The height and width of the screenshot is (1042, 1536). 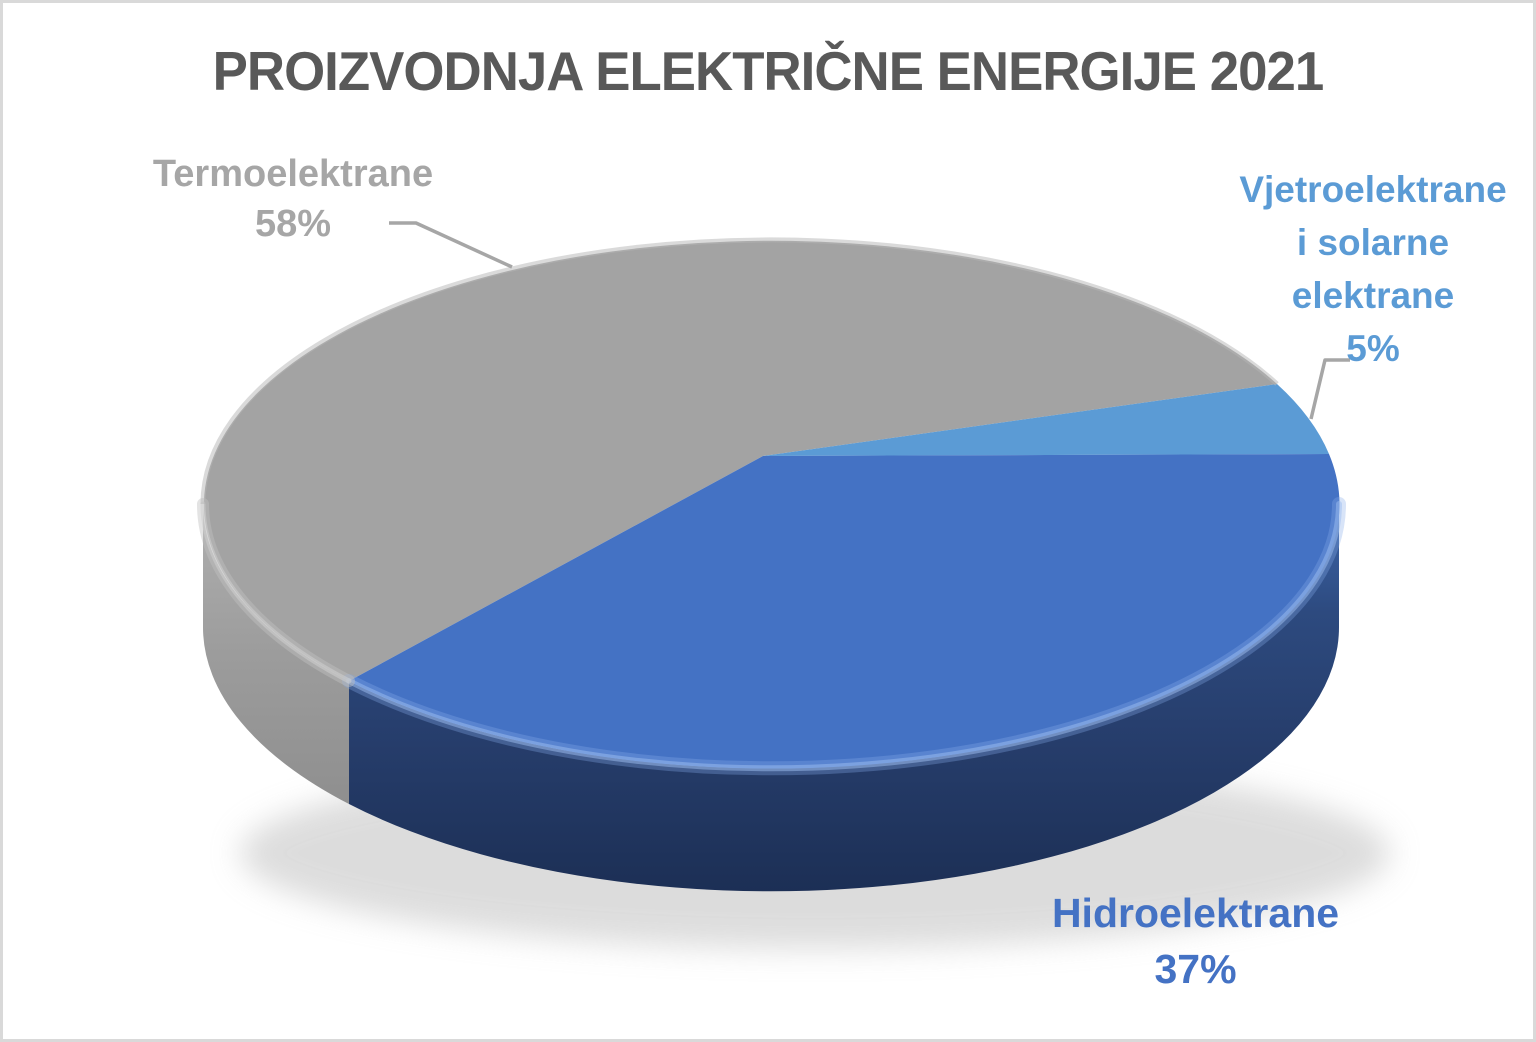 What do you see at coordinates (1046, 420) in the screenshot?
I see `pie-slice-vjetroelektrane` at bounding box center [1046, 420].